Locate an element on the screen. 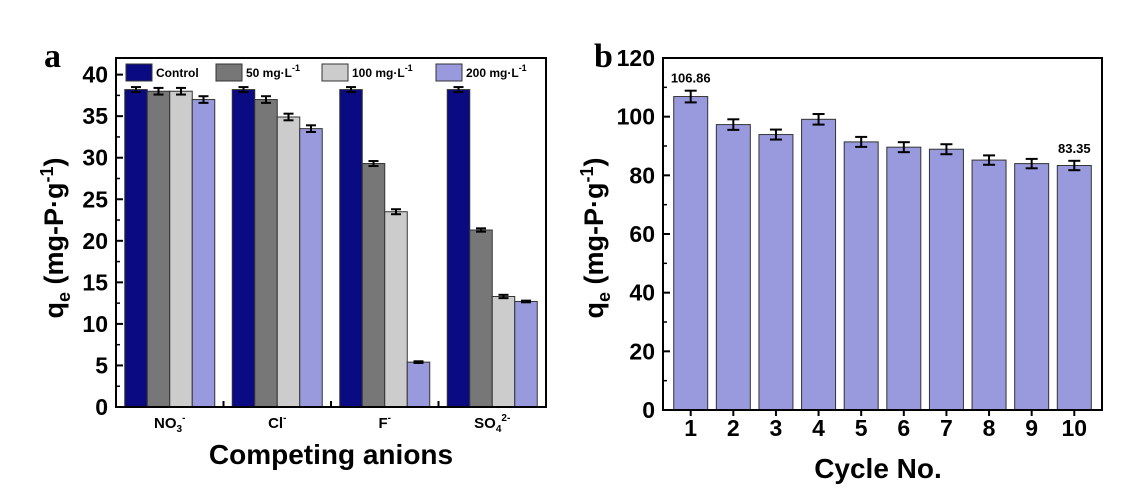  category-label-2: Cl- is located at coordinates (277, 422).